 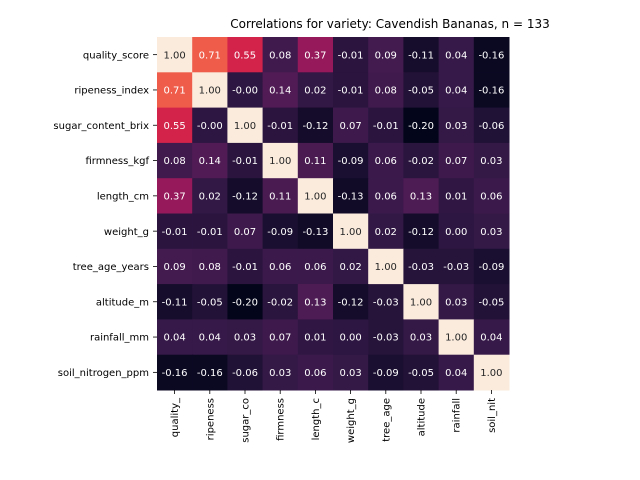 I want to click on heatmap-cell-value: -0.02, so click(x=421, y=161).